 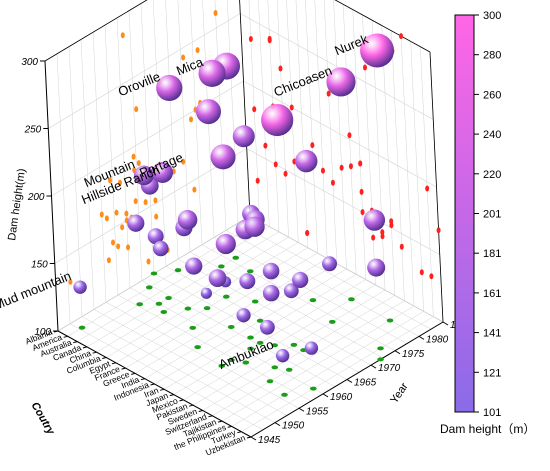 What do you see at coordinates (492, 16) in the screenshot?
I see `colorbar-tick-label: 300` at bounding box center [492, 16].